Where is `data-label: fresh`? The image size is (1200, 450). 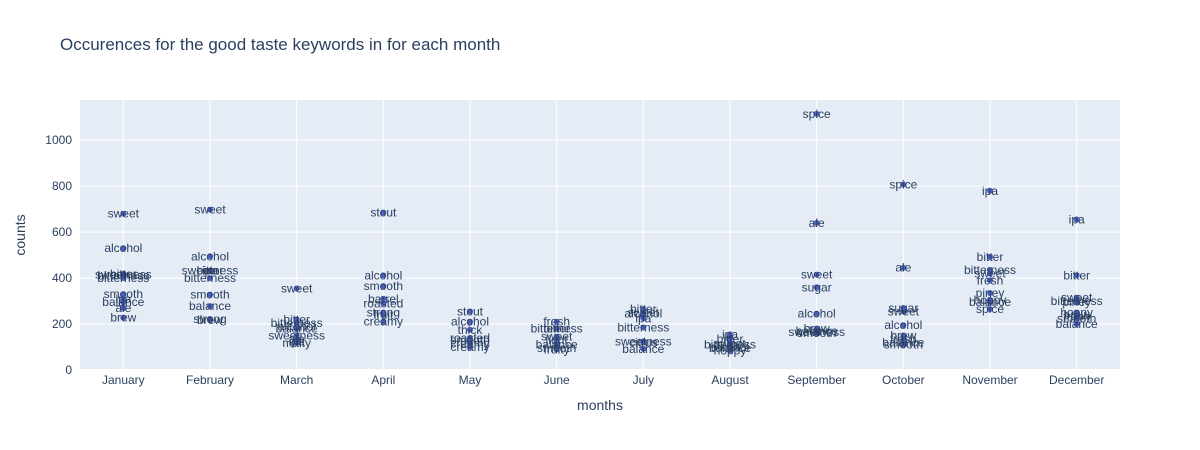 data-label: fresh is located at coordinates (556, 322).